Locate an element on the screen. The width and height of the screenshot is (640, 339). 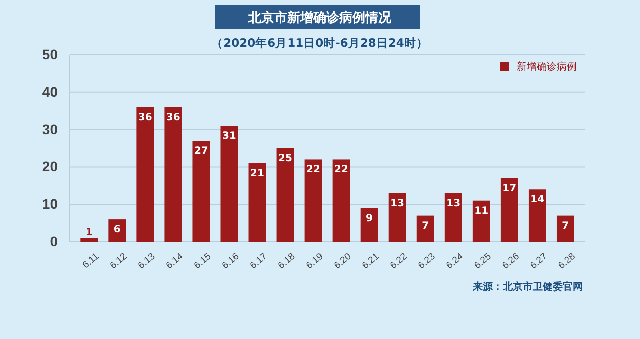
x-tick-label: 6.15 is located at coordinates (203, 261).